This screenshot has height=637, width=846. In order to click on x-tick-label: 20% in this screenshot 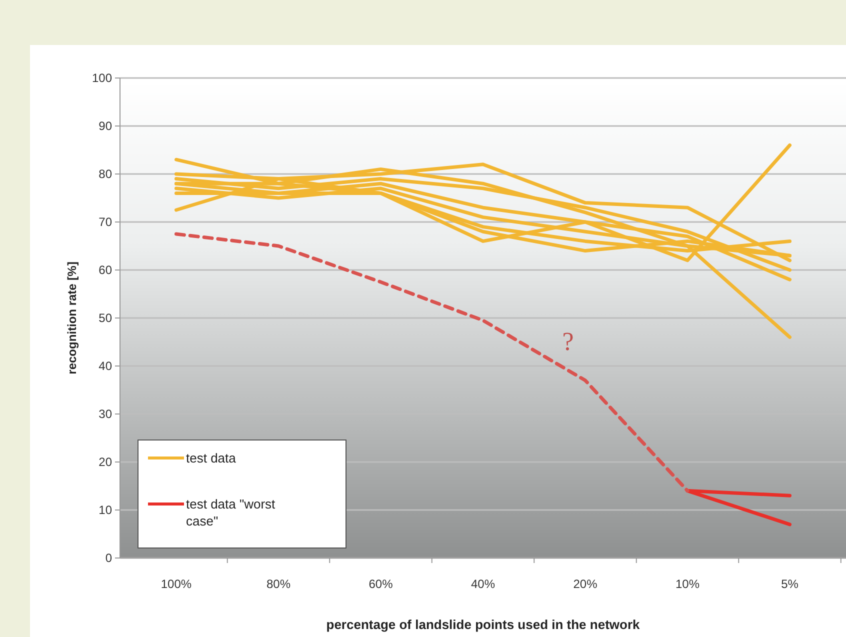, I will do `click(585, 584)`.